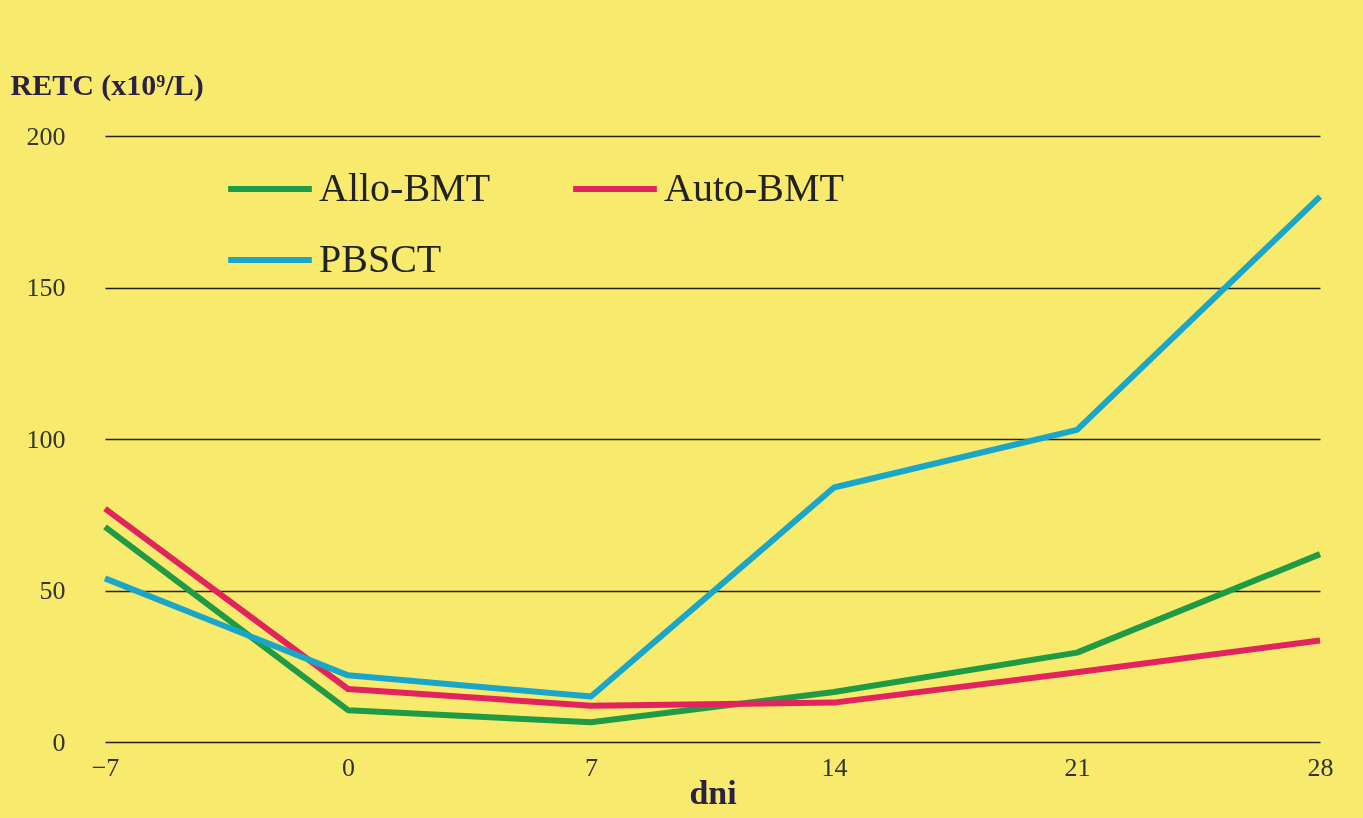  I want to click on x-tick-label: 21, so click(1077, 767).